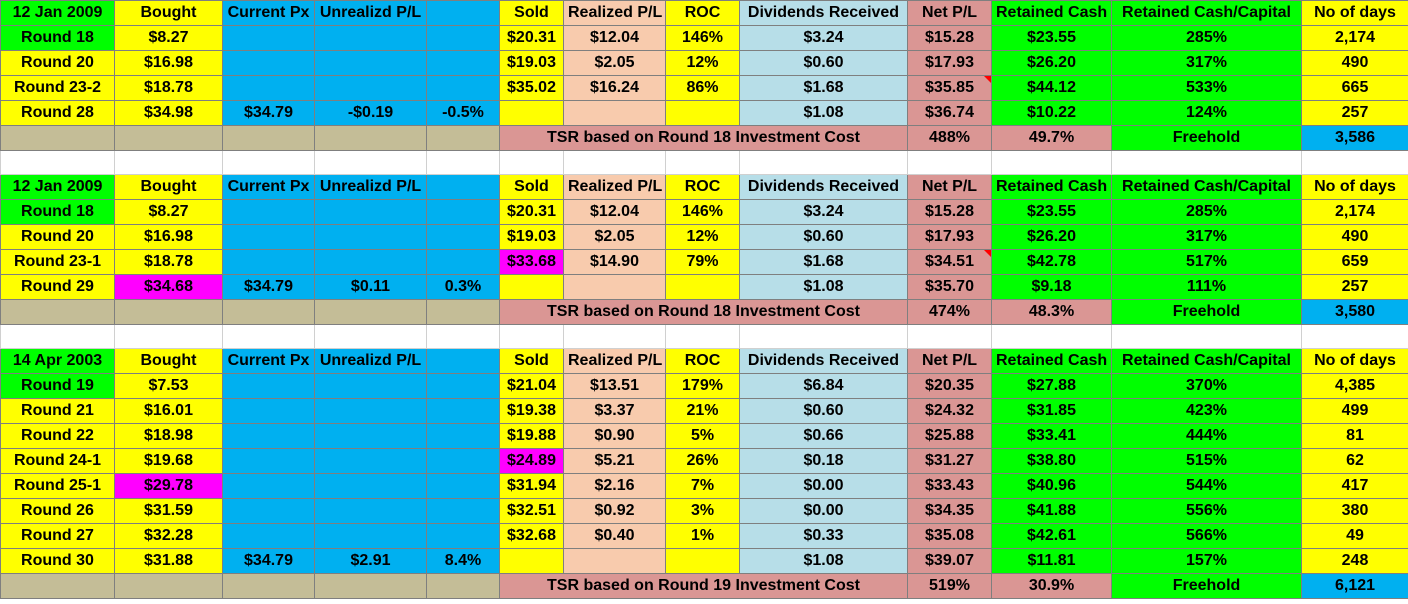 Image resolution: width=1408 pixels, height=604 pixels. Describe the element at coordinates (614, 436) in the screenshot. I see `cell-realized-pl: $0.90` at that location.